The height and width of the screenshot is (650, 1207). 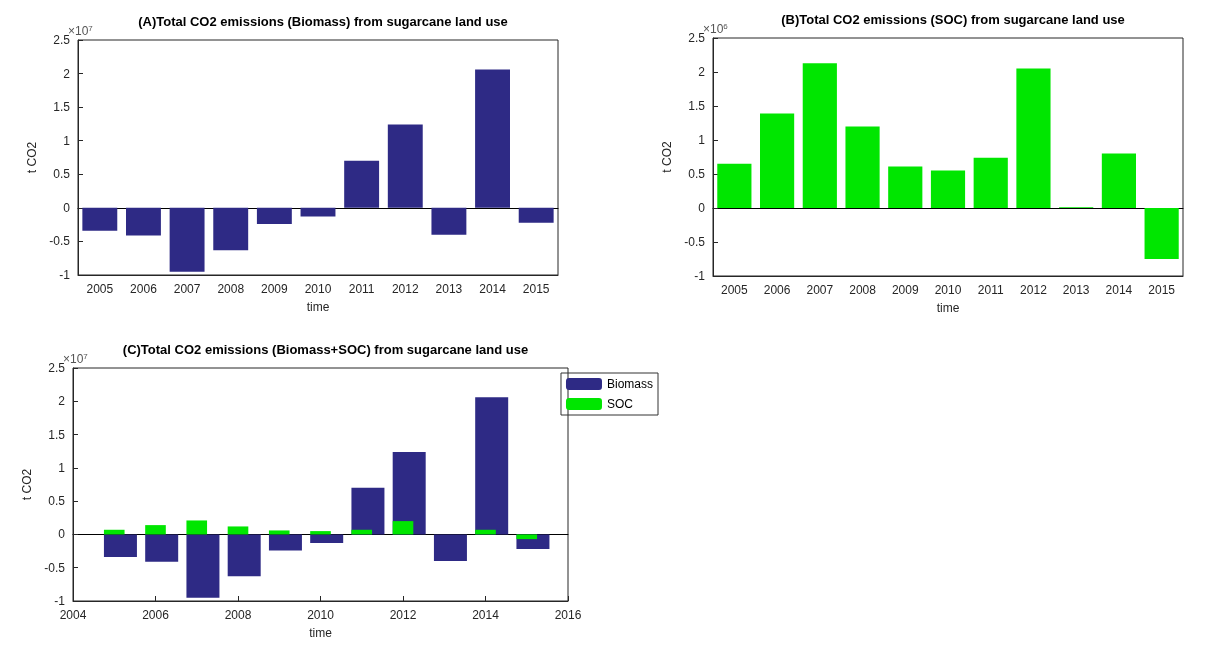 I want to click on x-tick-label: 2016, so click(x=568, y=615).